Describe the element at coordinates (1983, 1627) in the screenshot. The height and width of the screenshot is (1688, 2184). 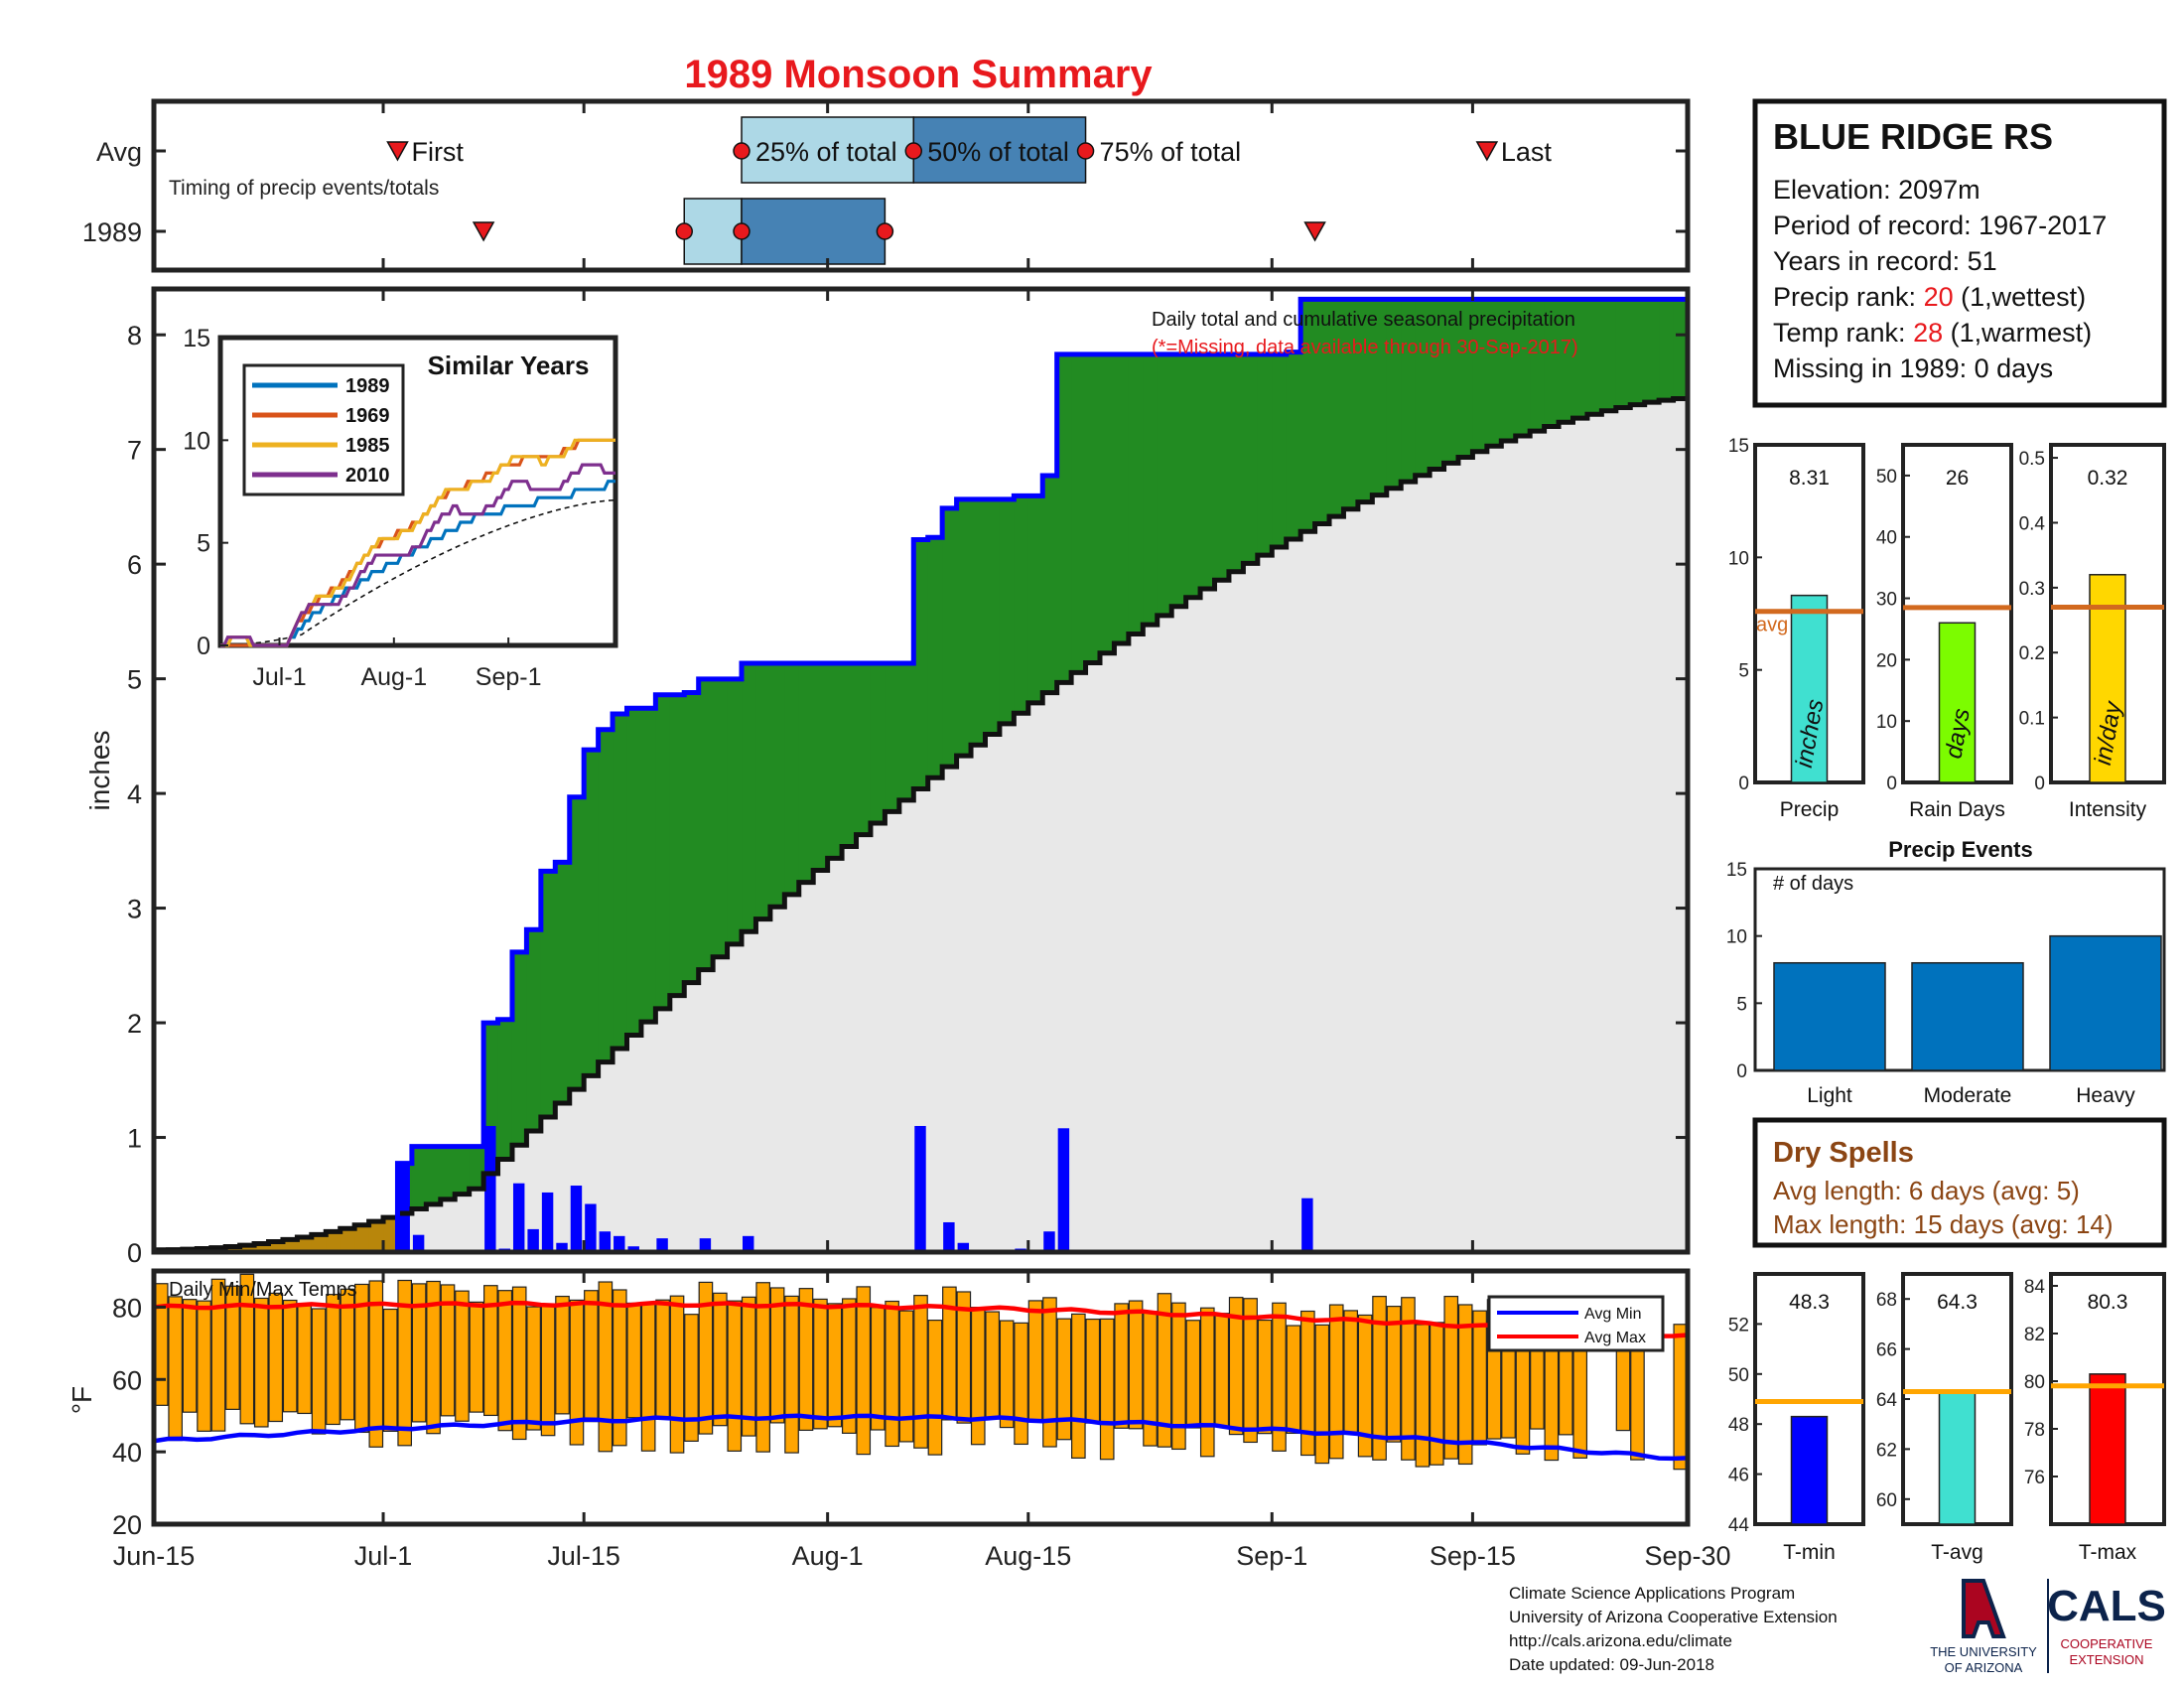
I see `university-of-arizona-logo: THE UNIVERSITY OF ARIZONA` at that location.